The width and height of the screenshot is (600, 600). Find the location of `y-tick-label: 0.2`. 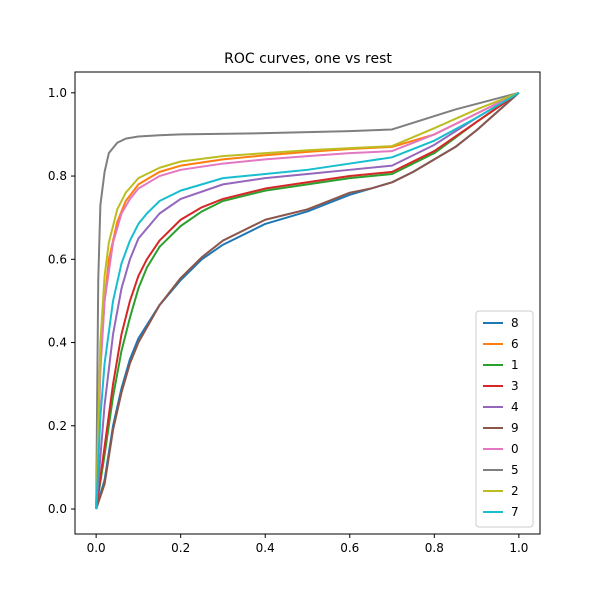

y-tick-label: 0.2 is located at coordinates (57, 426).